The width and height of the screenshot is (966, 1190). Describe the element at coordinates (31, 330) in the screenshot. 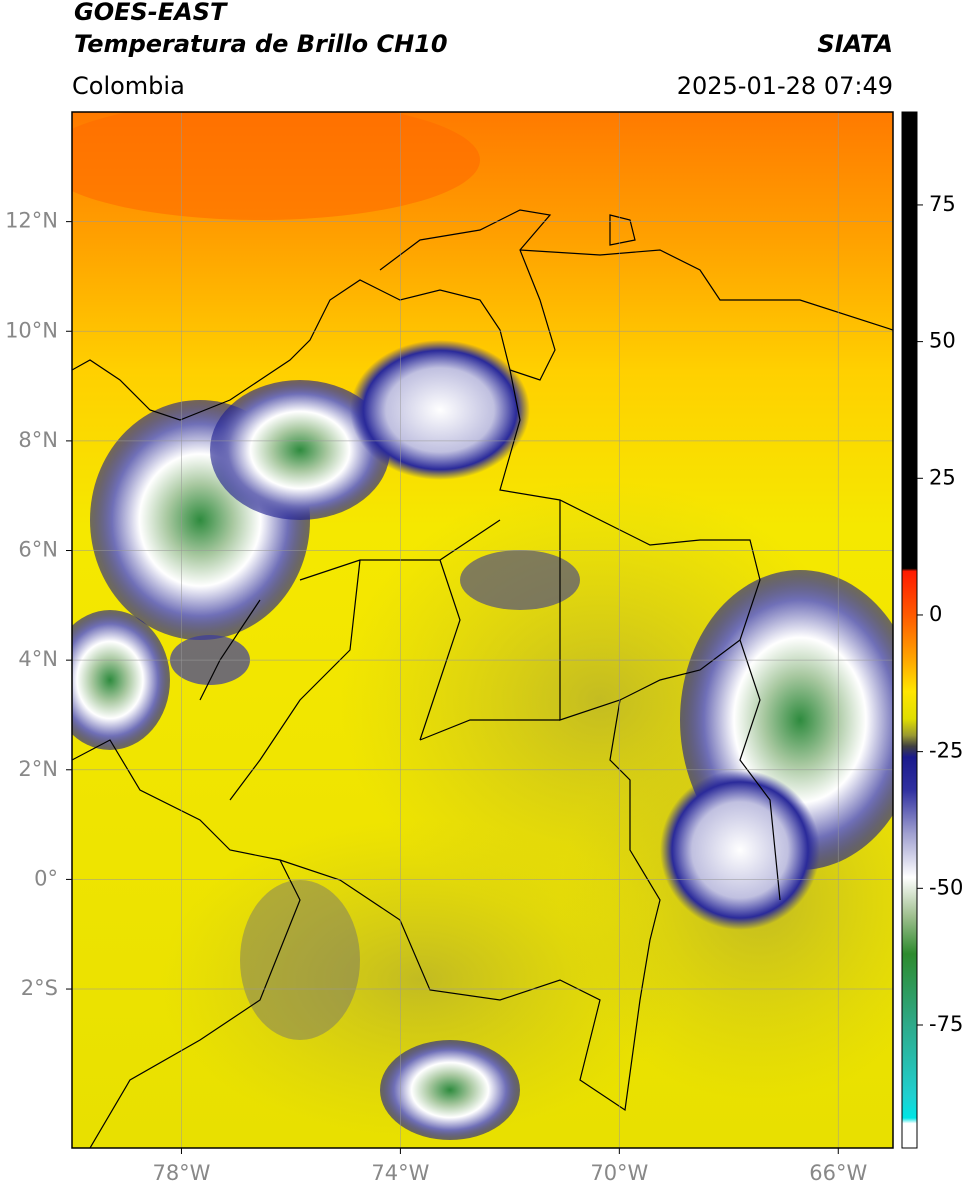

I see `y-tick-label: 10°N` at that location.